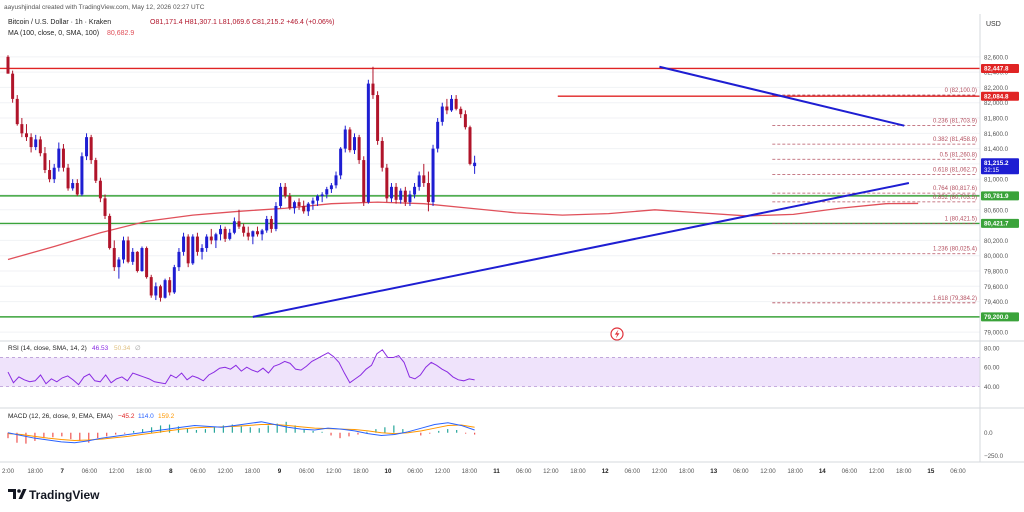  Describe the element at coordinates (961, 91) in the screenshot. I see `fib-label: 0 (82,100.0)` at that location.